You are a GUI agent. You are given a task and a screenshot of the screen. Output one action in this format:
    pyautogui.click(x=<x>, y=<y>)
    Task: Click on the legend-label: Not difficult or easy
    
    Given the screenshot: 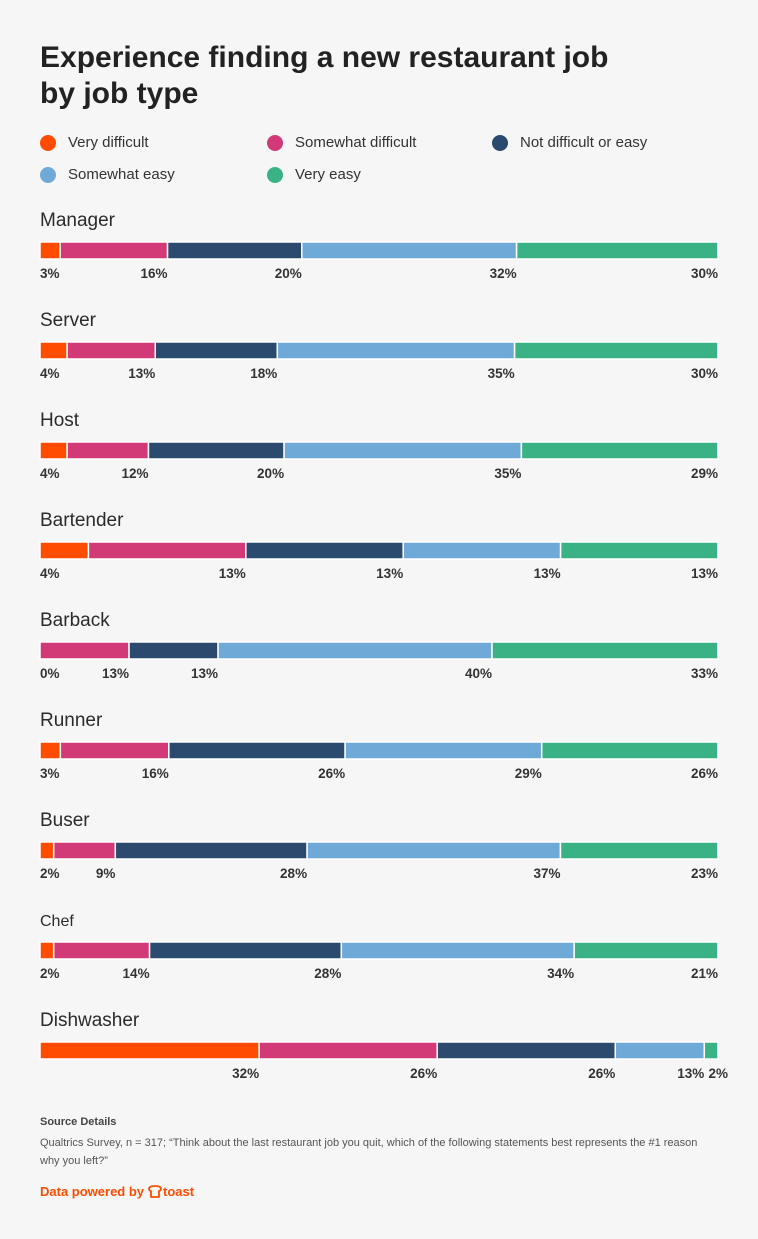 What is the action you would take?
    pyautogui.click(x=584, y=142)
    